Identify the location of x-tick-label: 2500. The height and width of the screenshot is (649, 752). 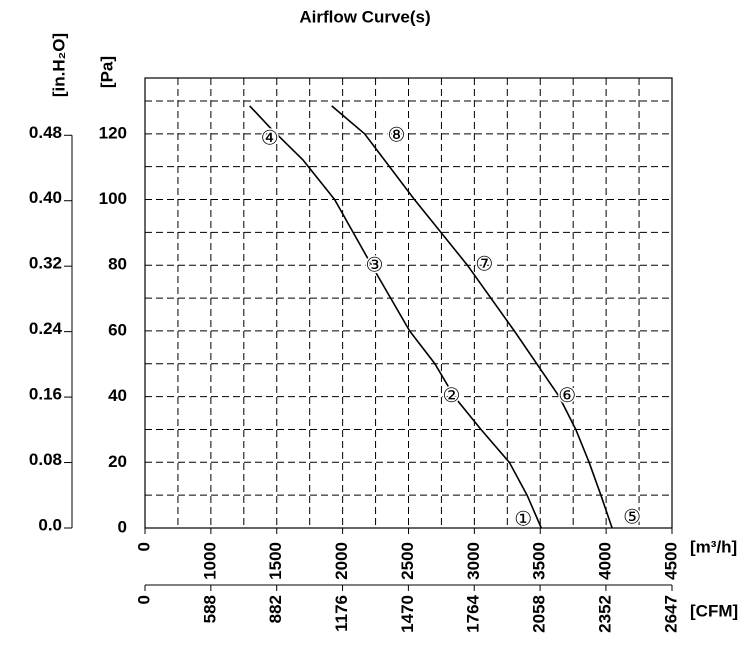
(407, 561).